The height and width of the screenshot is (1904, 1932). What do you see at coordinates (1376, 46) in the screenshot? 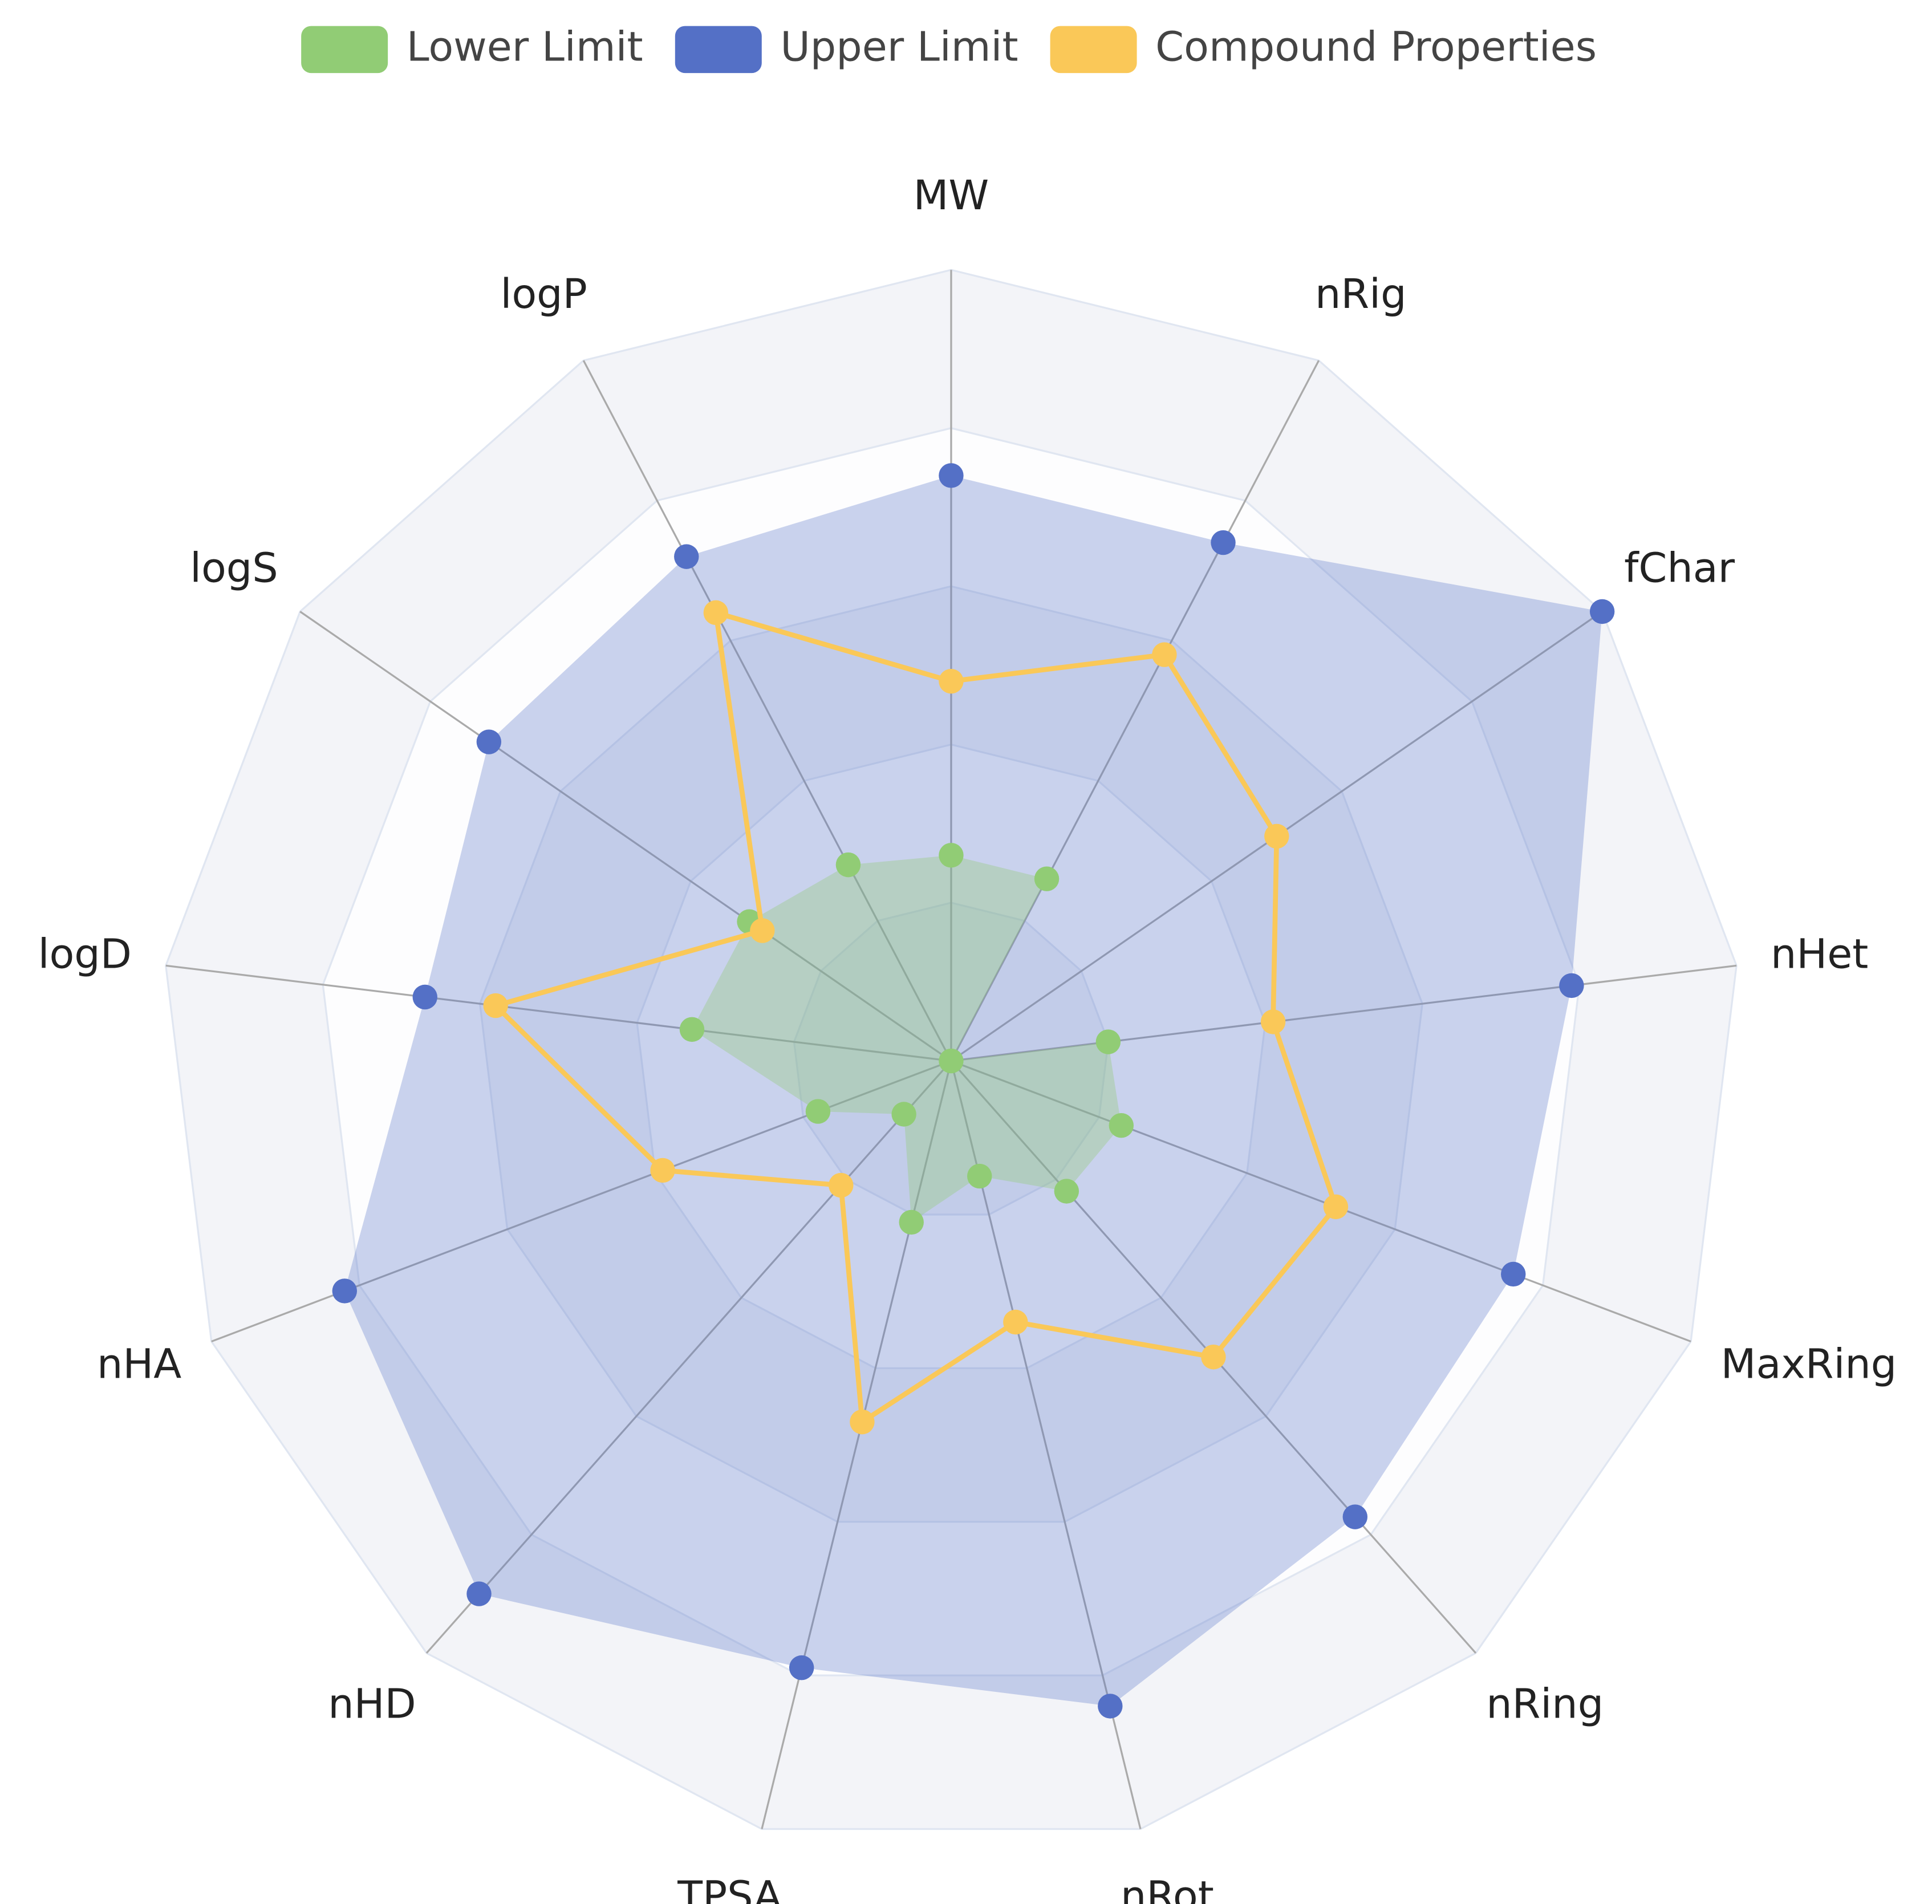
I see `legend-label: Compound Properties` at bounding box center [1376, 46].